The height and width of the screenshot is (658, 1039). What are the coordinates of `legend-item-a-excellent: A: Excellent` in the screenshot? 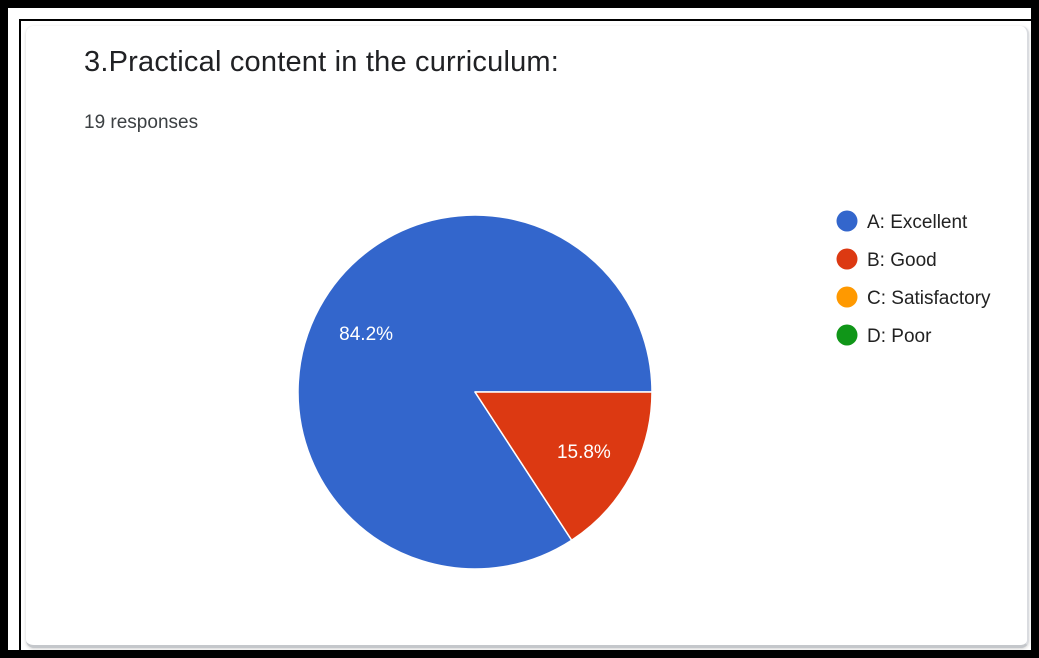 It's located at (902, 222).